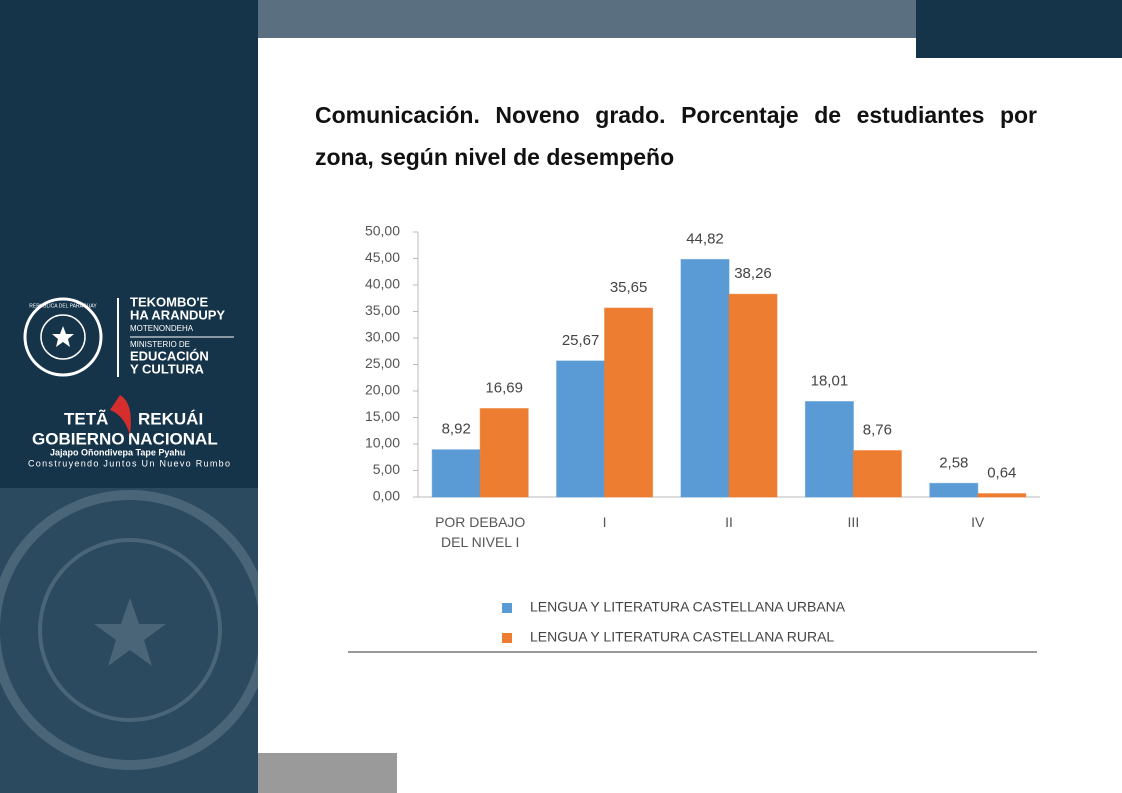 The width and height of the screenshot is (1122, 793). Describe the element at coordinates (170, 418) in the screenshot. I see `logo-text: REKUÁI` at that location.